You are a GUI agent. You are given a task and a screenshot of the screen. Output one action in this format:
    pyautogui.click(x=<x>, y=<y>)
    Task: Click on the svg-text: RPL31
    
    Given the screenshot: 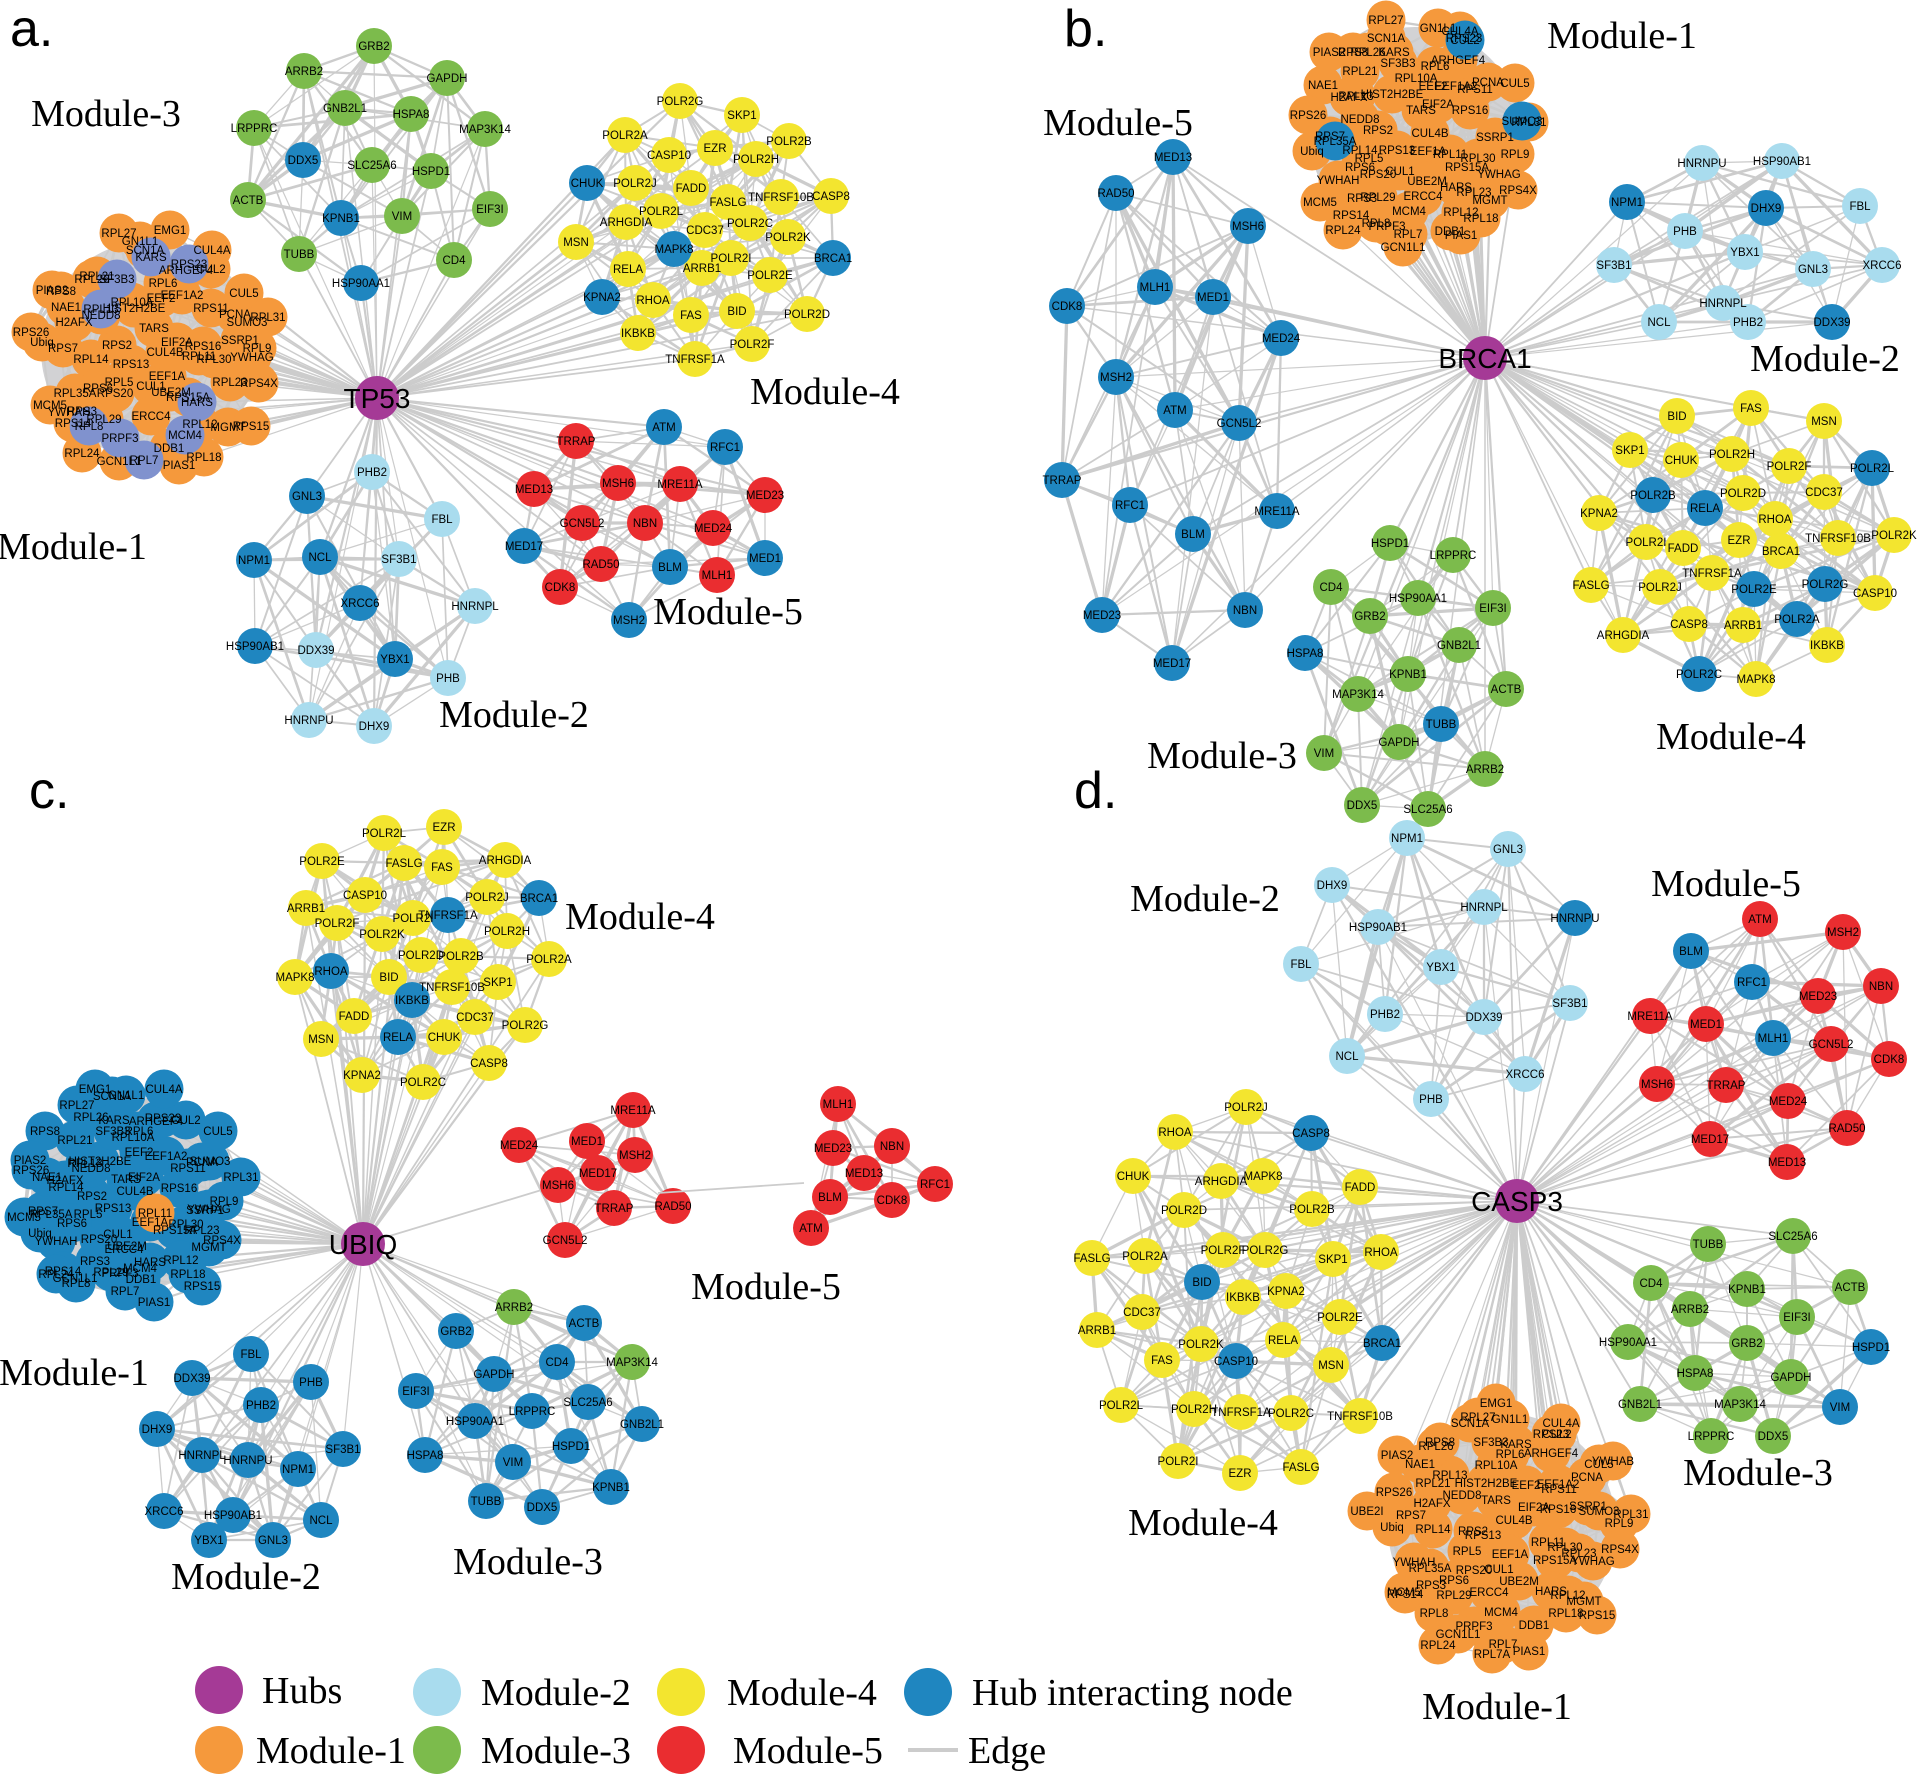 What is the action you would take?
    pyautogui.click(x=267, y=318)
    